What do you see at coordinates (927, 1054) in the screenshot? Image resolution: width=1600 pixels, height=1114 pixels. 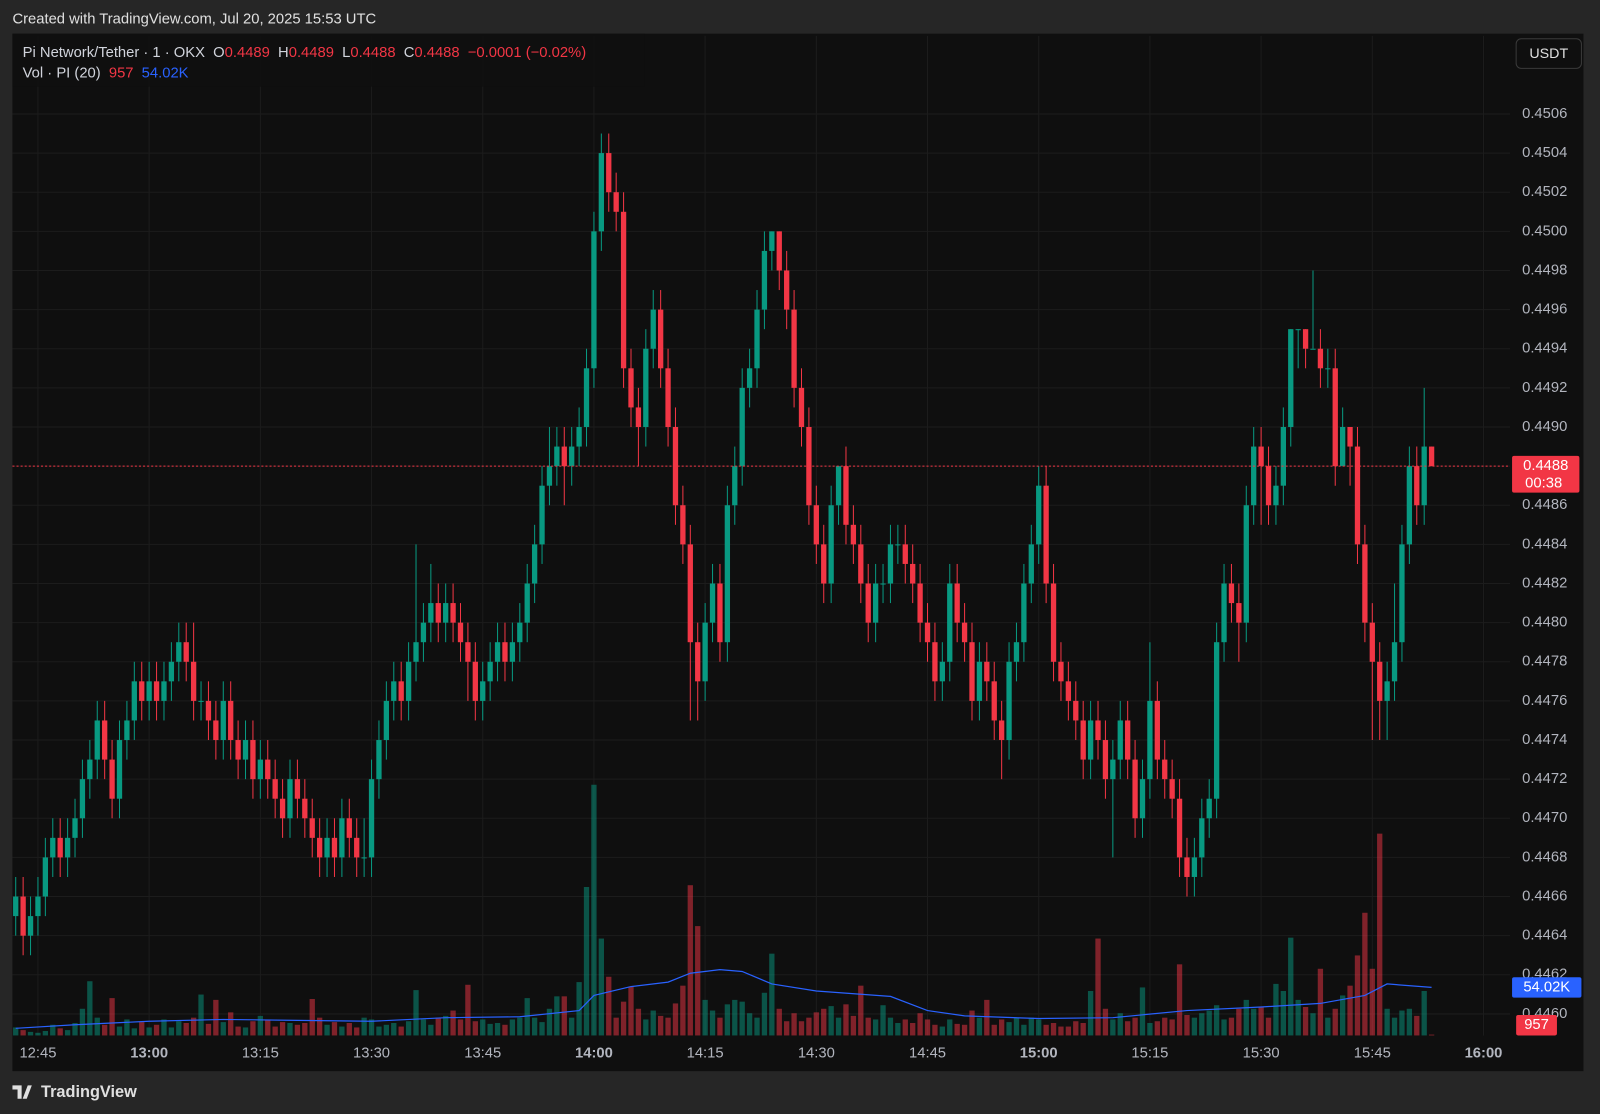 I see `x-tick-label: 14:45` at bounding box center [927, 1054].